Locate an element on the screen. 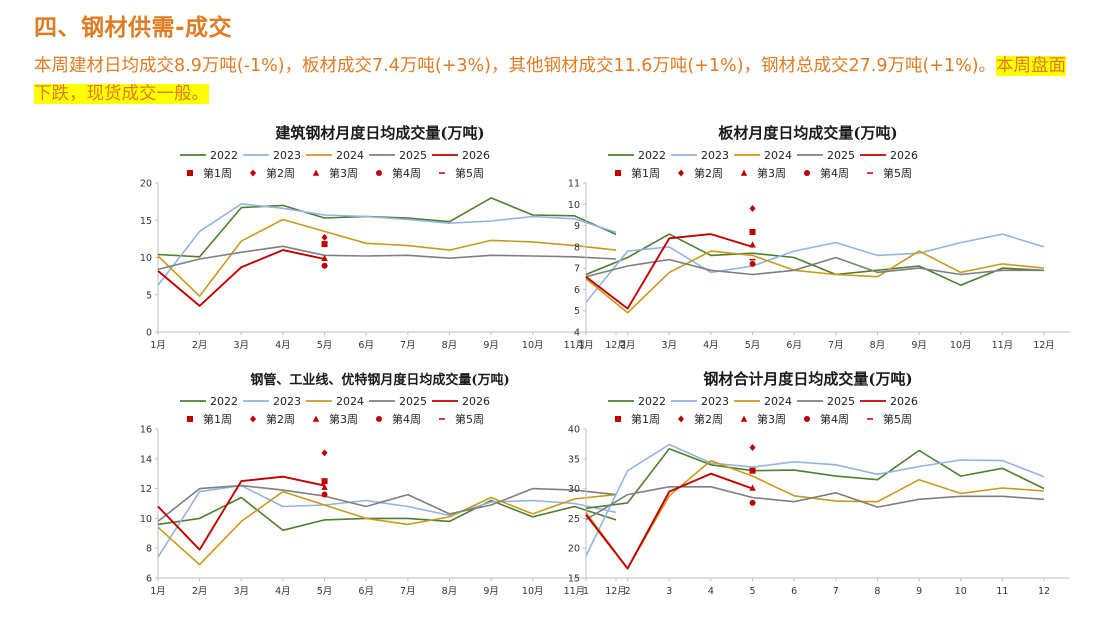 The image size is (1100, 618). y-tick-label: 6 is located at coordinates (577, 290).